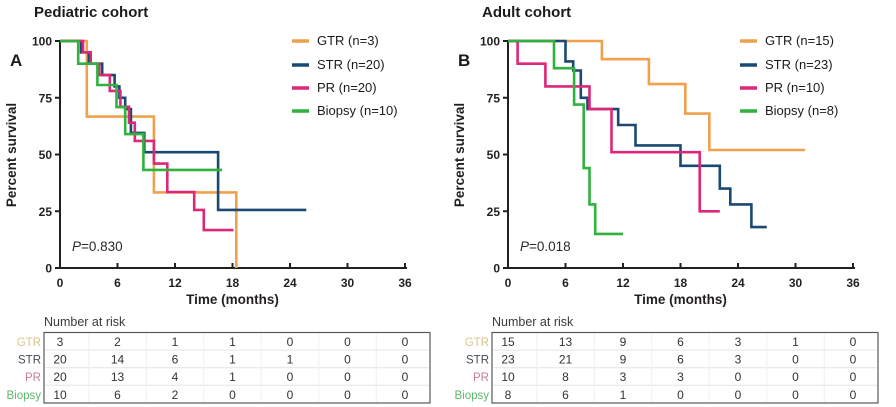  Describe the element at coordinates (357, 110) in the screenshot. I see `legend-label: Biopsy (n=10)` at that location.